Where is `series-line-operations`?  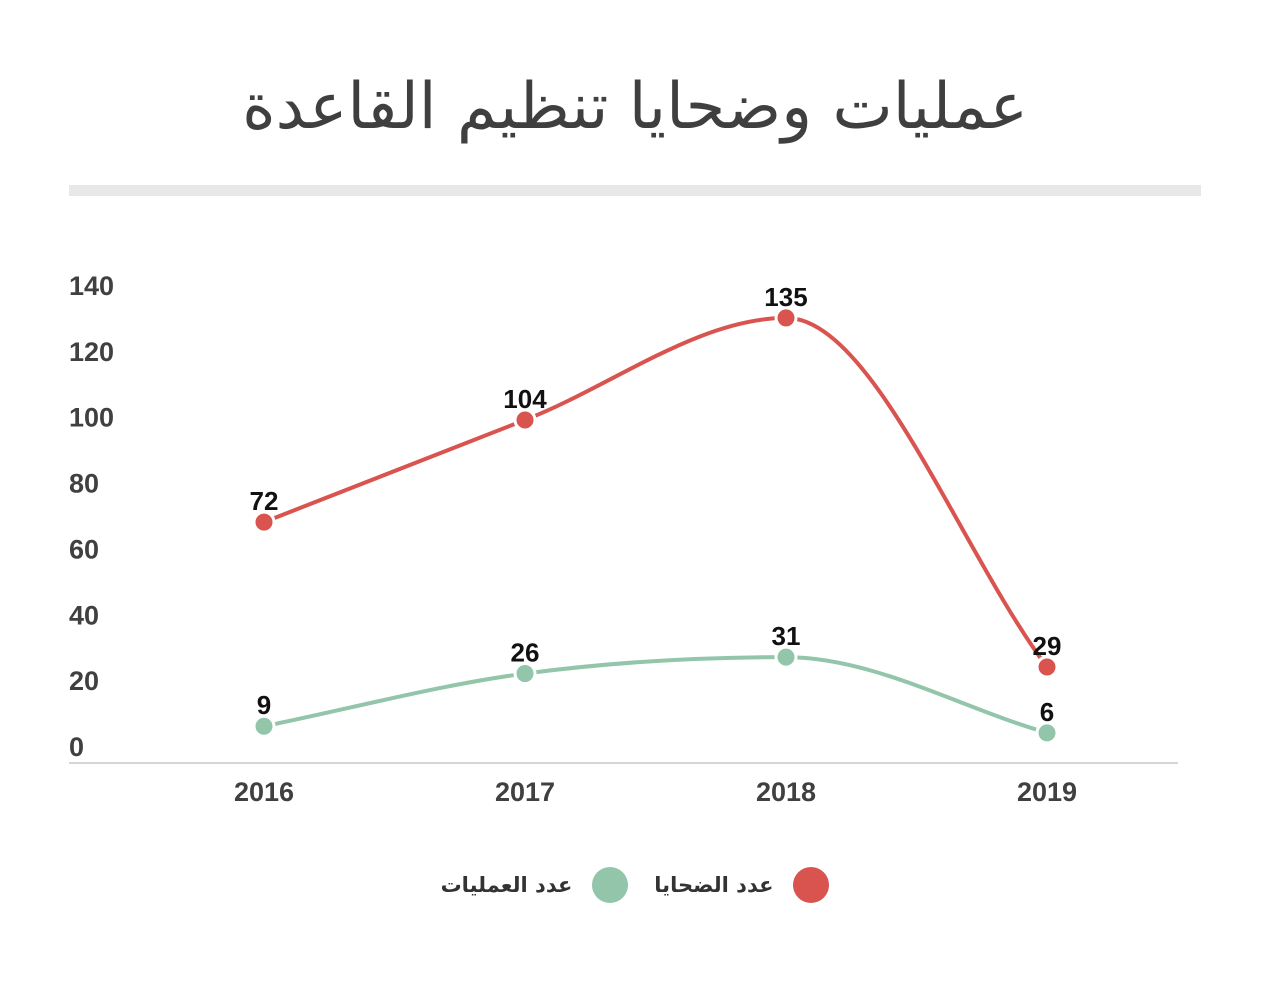 series-line-operations is located at coordinates (655, 695).